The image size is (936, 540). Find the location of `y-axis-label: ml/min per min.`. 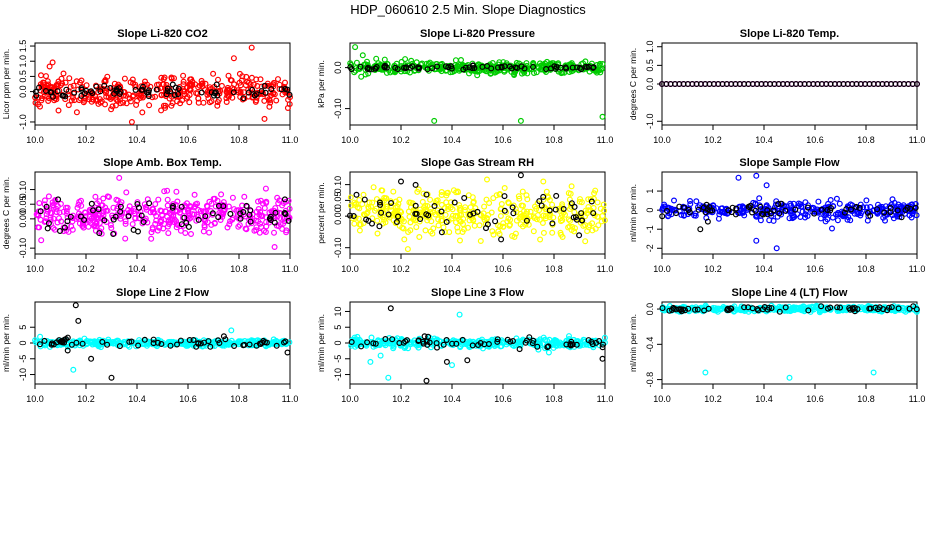

y-axis-label: ml/min per min. is located at coordinates (321, 343).